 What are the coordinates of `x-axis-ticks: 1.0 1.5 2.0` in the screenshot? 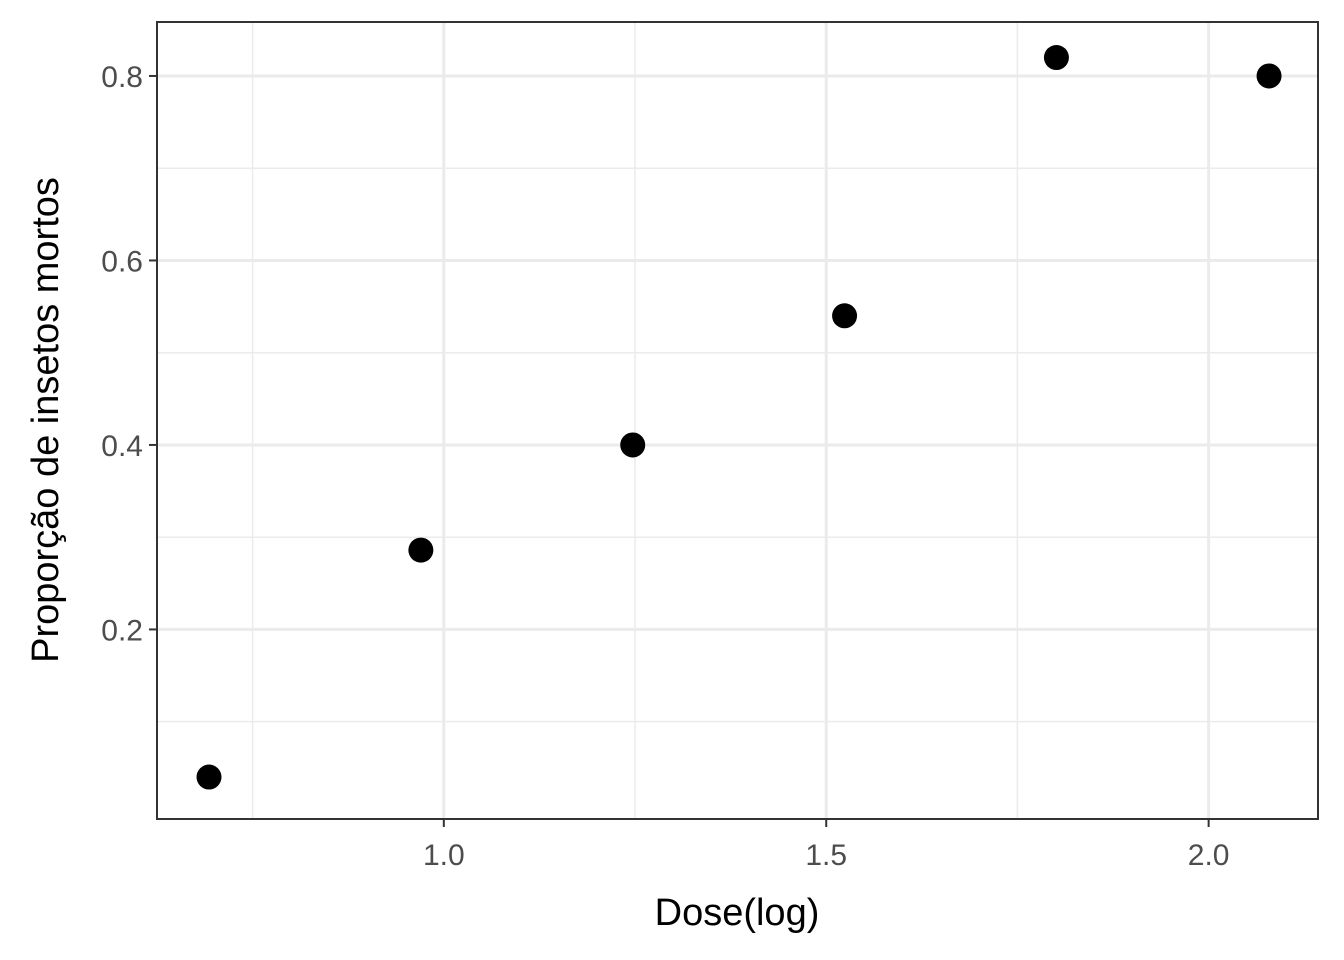 It's located at (826, 845).